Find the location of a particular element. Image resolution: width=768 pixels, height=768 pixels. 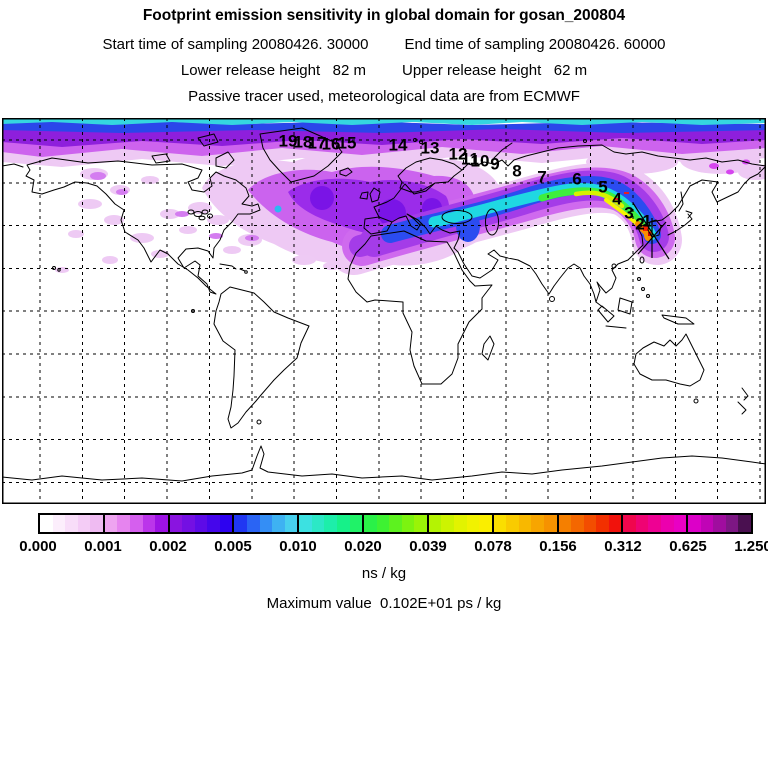

trajectory-hour-label: 13 is located at coordinates (430, 147).